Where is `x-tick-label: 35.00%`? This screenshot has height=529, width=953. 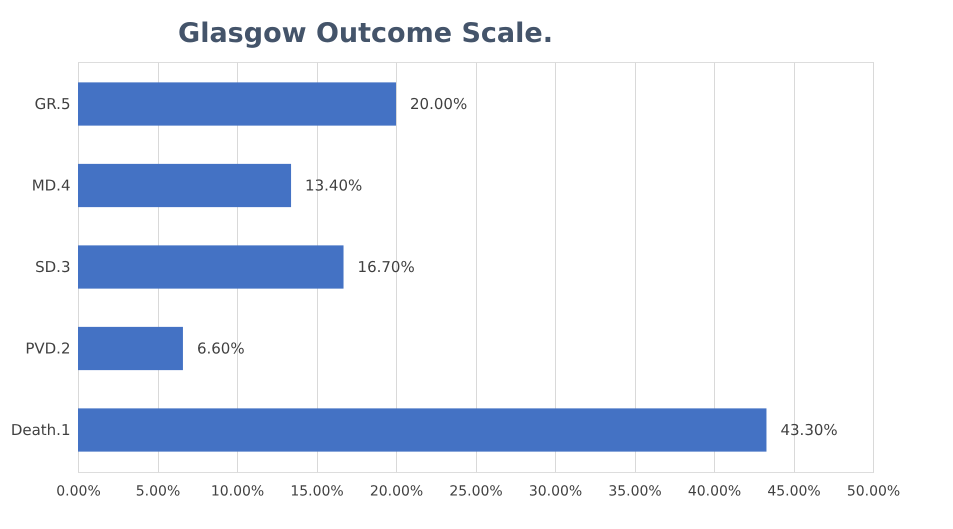 x-tick-label: 35.00% is located at coordinates (635, 492).